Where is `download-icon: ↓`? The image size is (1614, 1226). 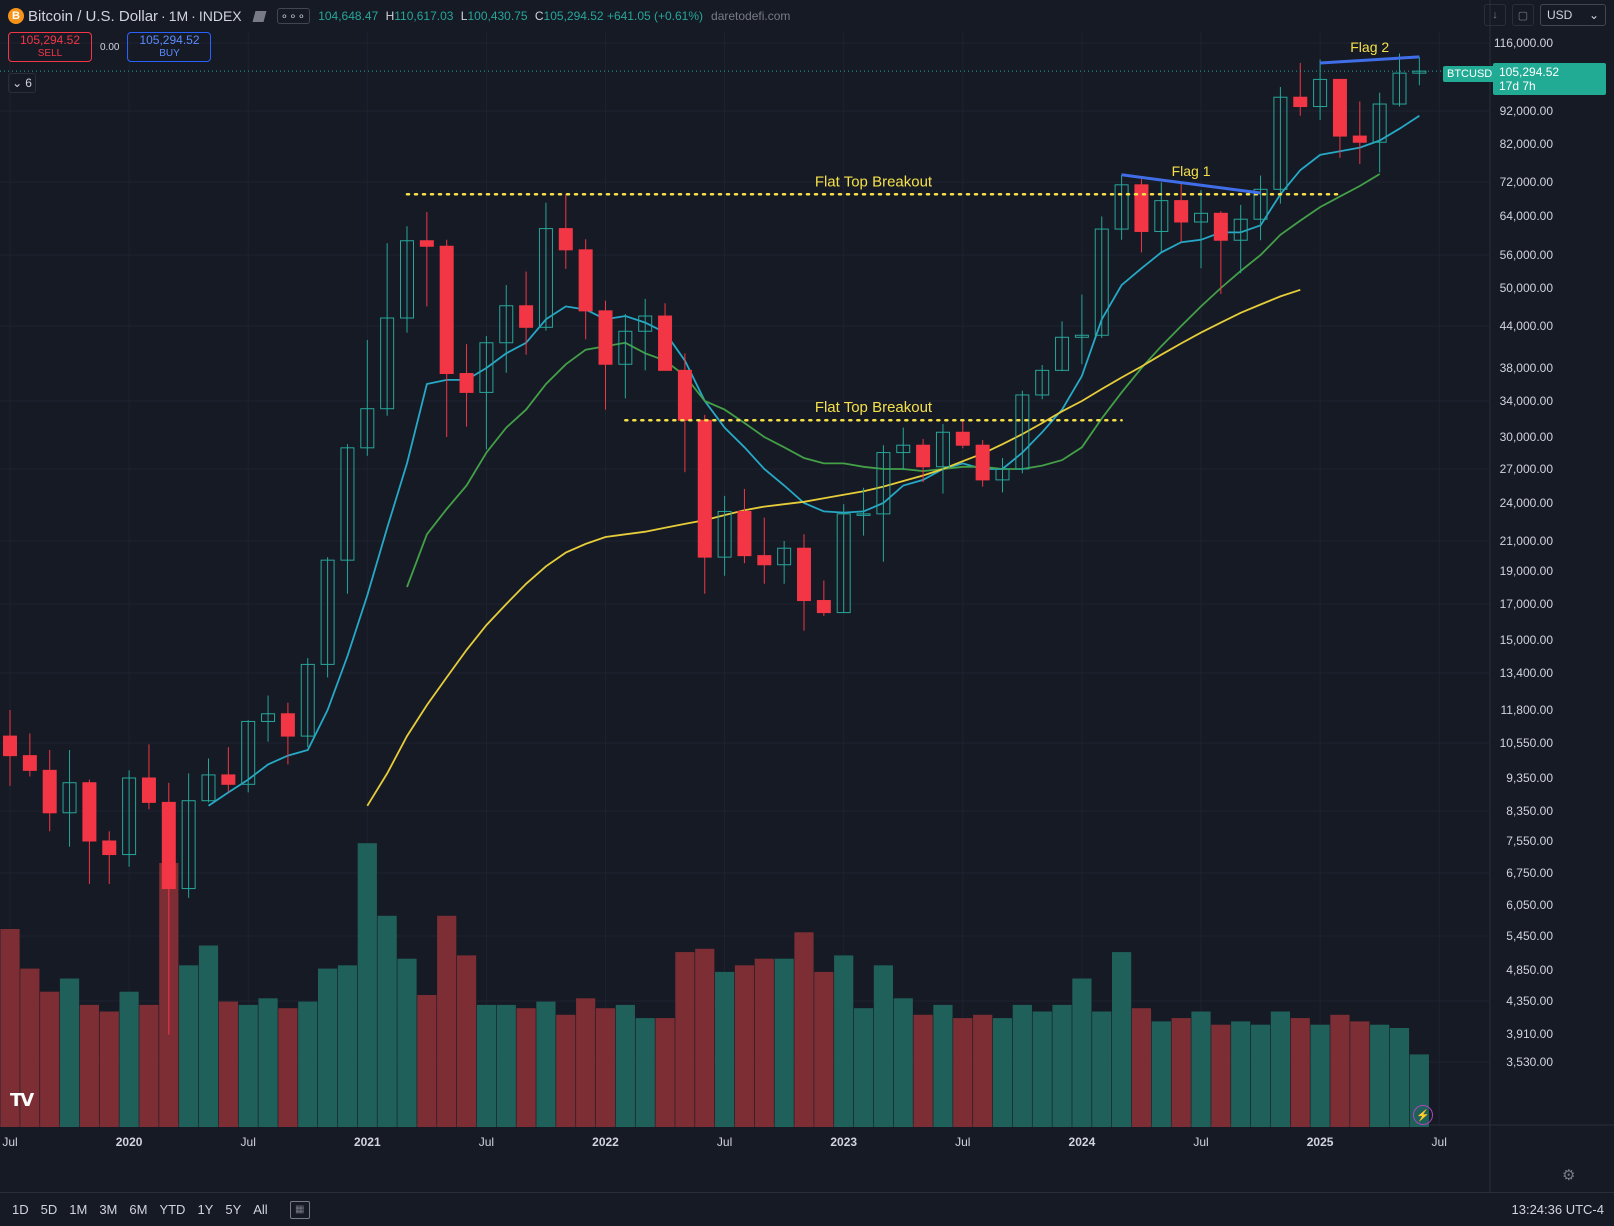 download-icon: ↓ is located at coordinates (1495, 15).